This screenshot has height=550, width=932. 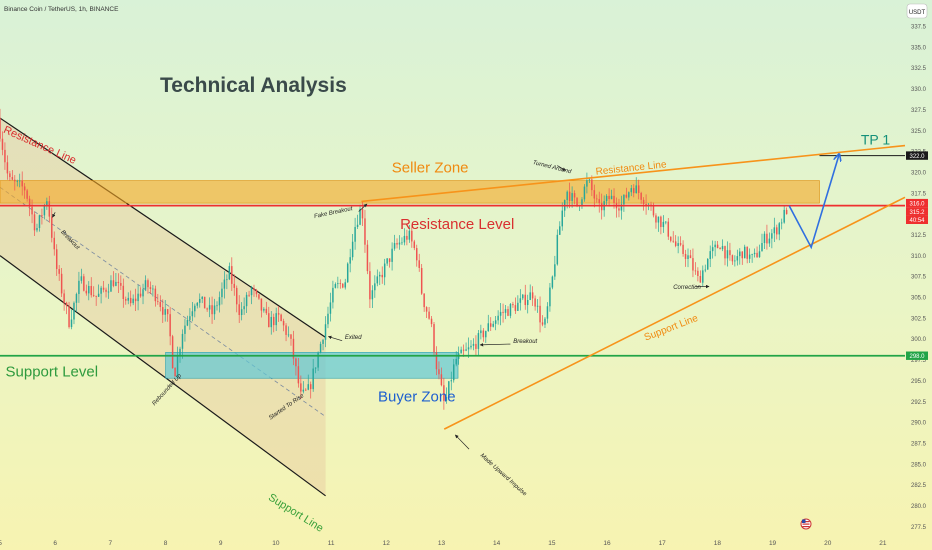 What do you see at coordinates (919, 424) in the screenshot?
I see `y-tick-label: 290.0` at bounding box center [919, 424].